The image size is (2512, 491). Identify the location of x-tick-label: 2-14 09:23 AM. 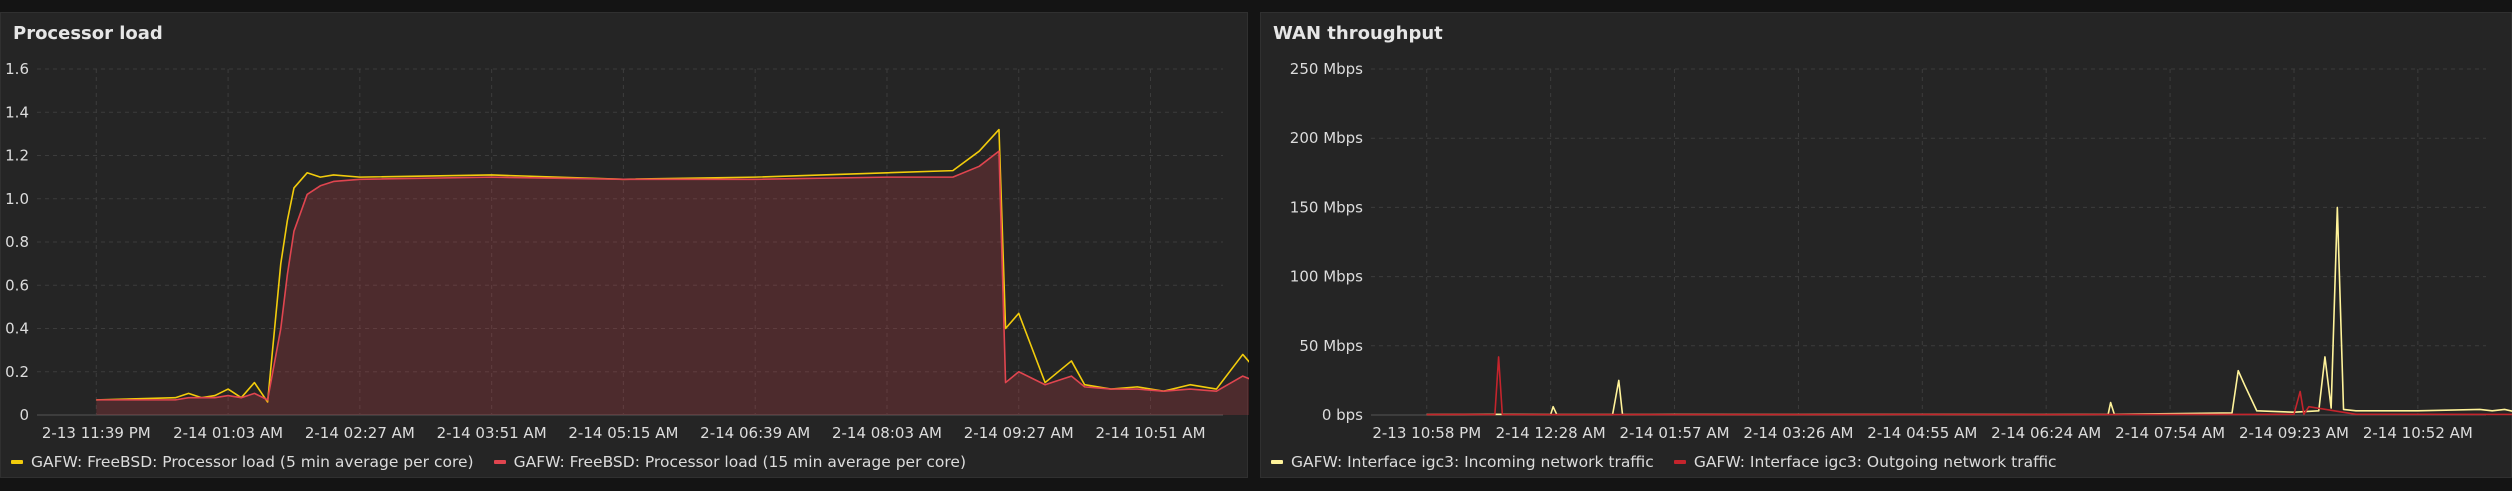
(2294, 433).